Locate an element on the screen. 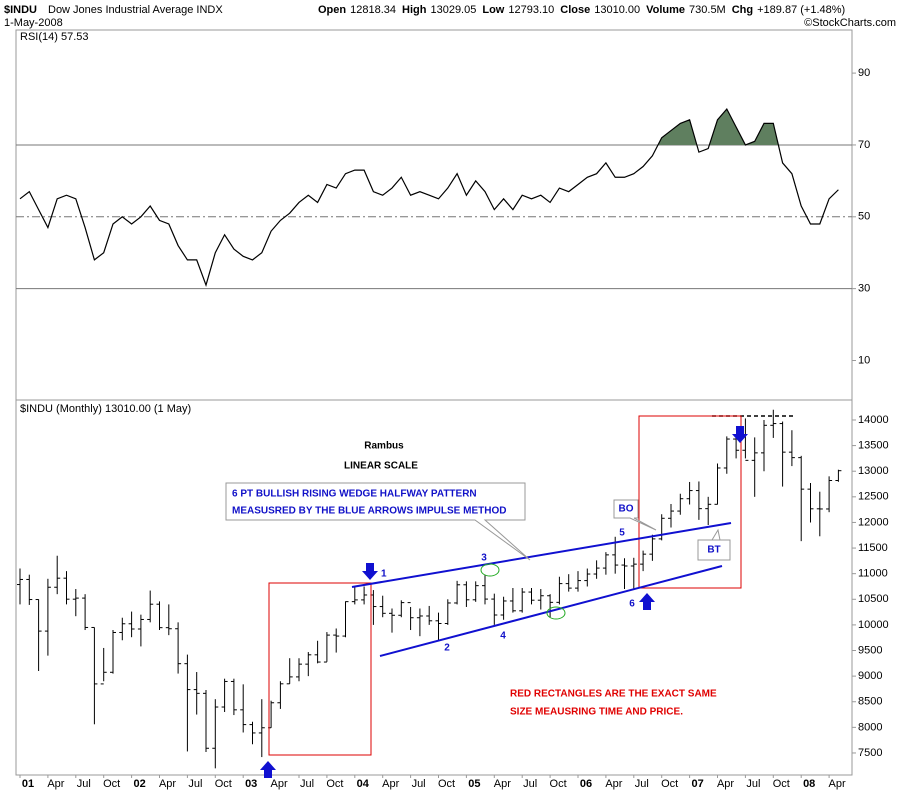 This screenshot has width=900, height=792. quote-value: 12818.34 is located at coordinates (373, 10).